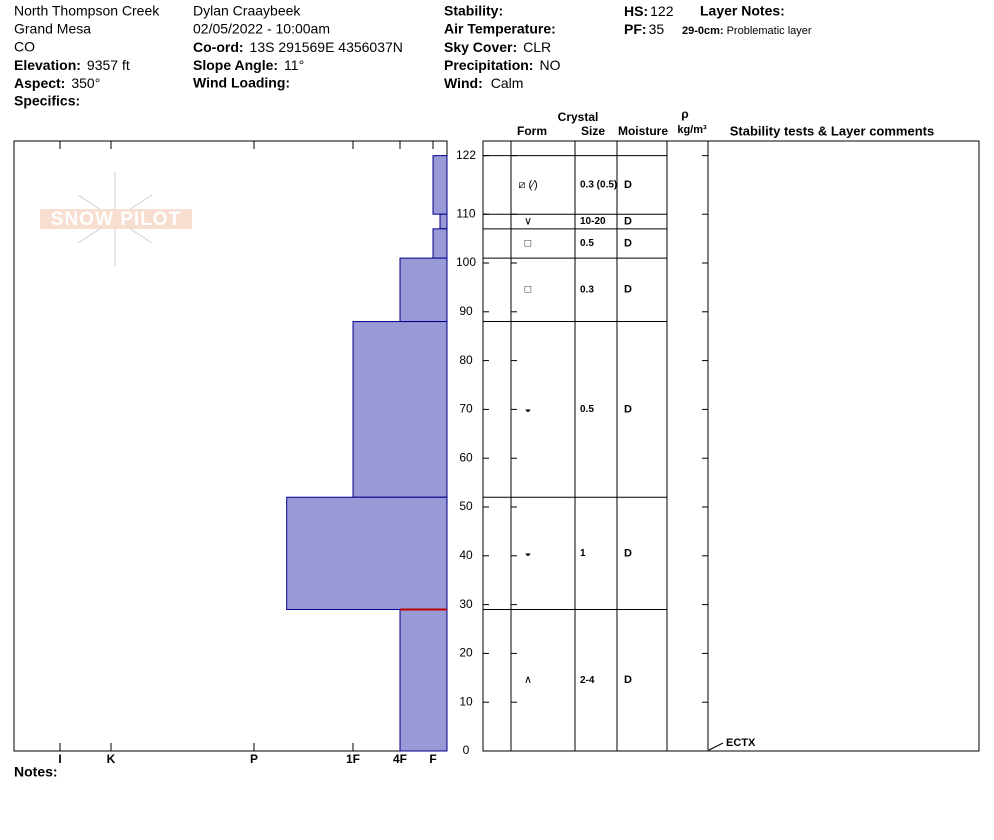 The image size is (994, 840). I want to click on value: NO, so click(549, 65).